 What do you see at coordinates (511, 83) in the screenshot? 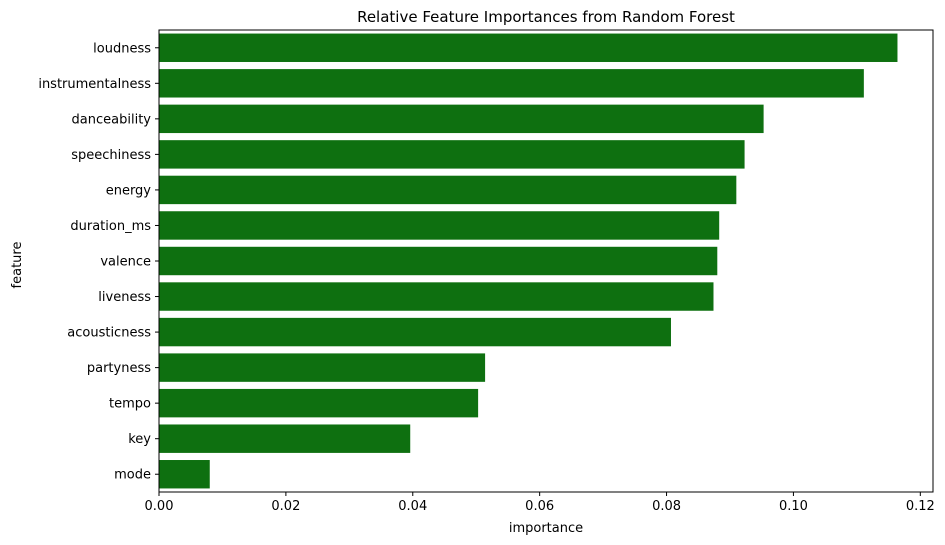
I see `bar-instrumentalness` at bounding box center [511, 83].